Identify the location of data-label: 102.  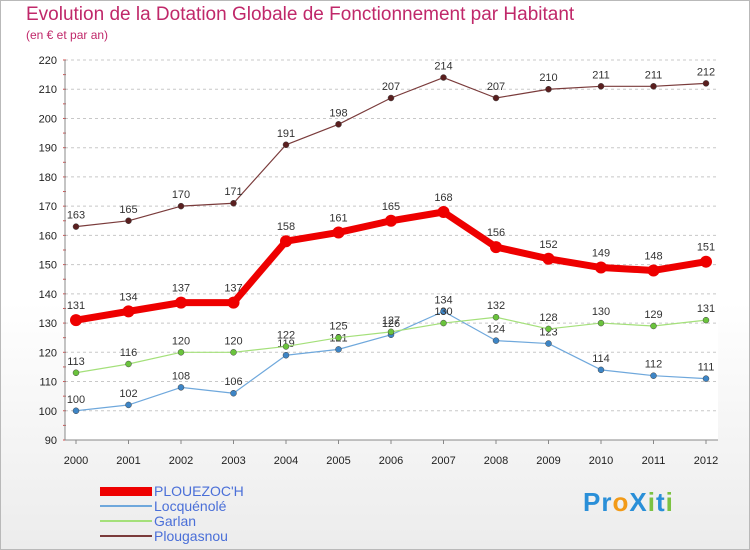
(128, 394).